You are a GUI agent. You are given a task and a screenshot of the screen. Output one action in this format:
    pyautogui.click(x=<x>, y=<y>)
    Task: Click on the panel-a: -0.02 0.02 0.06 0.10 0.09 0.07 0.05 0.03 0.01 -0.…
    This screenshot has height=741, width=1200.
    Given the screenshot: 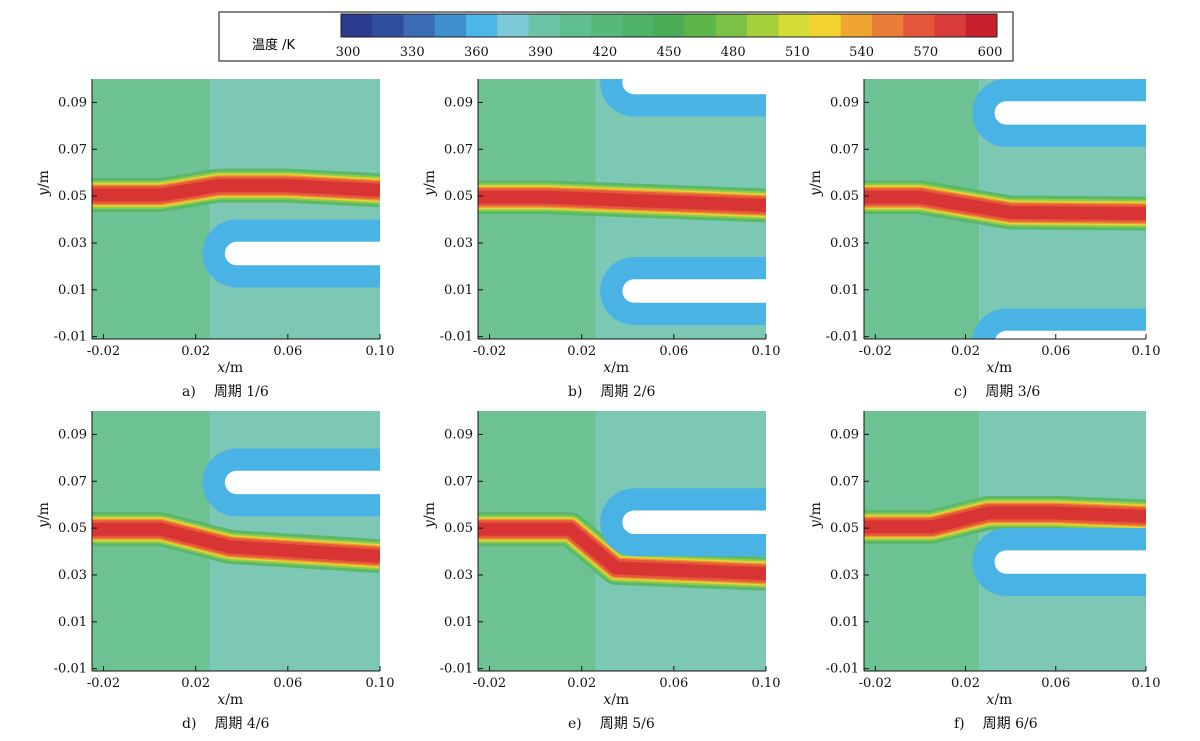 What is the action you would take?
    pyautogui.click(x=215, y=239)
    